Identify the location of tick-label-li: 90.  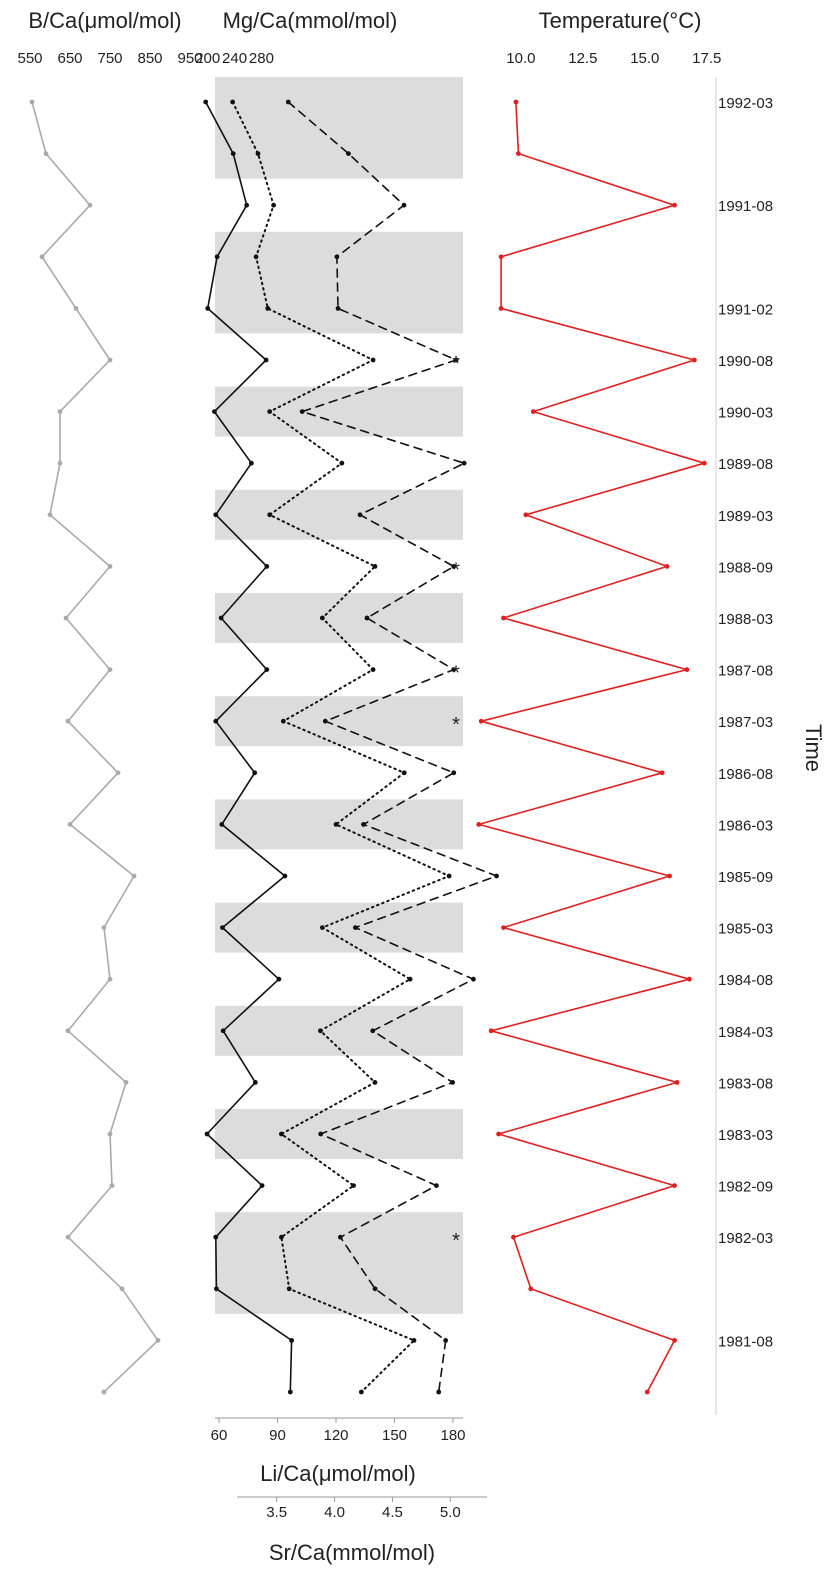
(277, 1435).